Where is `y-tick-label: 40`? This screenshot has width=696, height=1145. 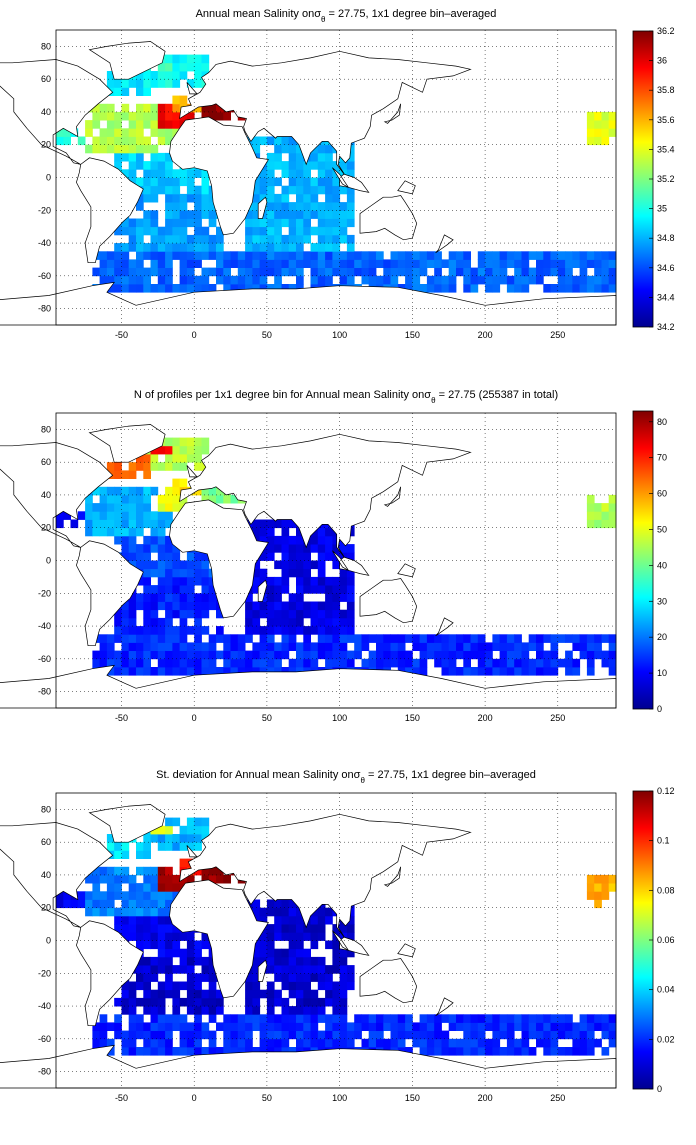 y-tick-label: 40 is located at coordinates (46, 495).